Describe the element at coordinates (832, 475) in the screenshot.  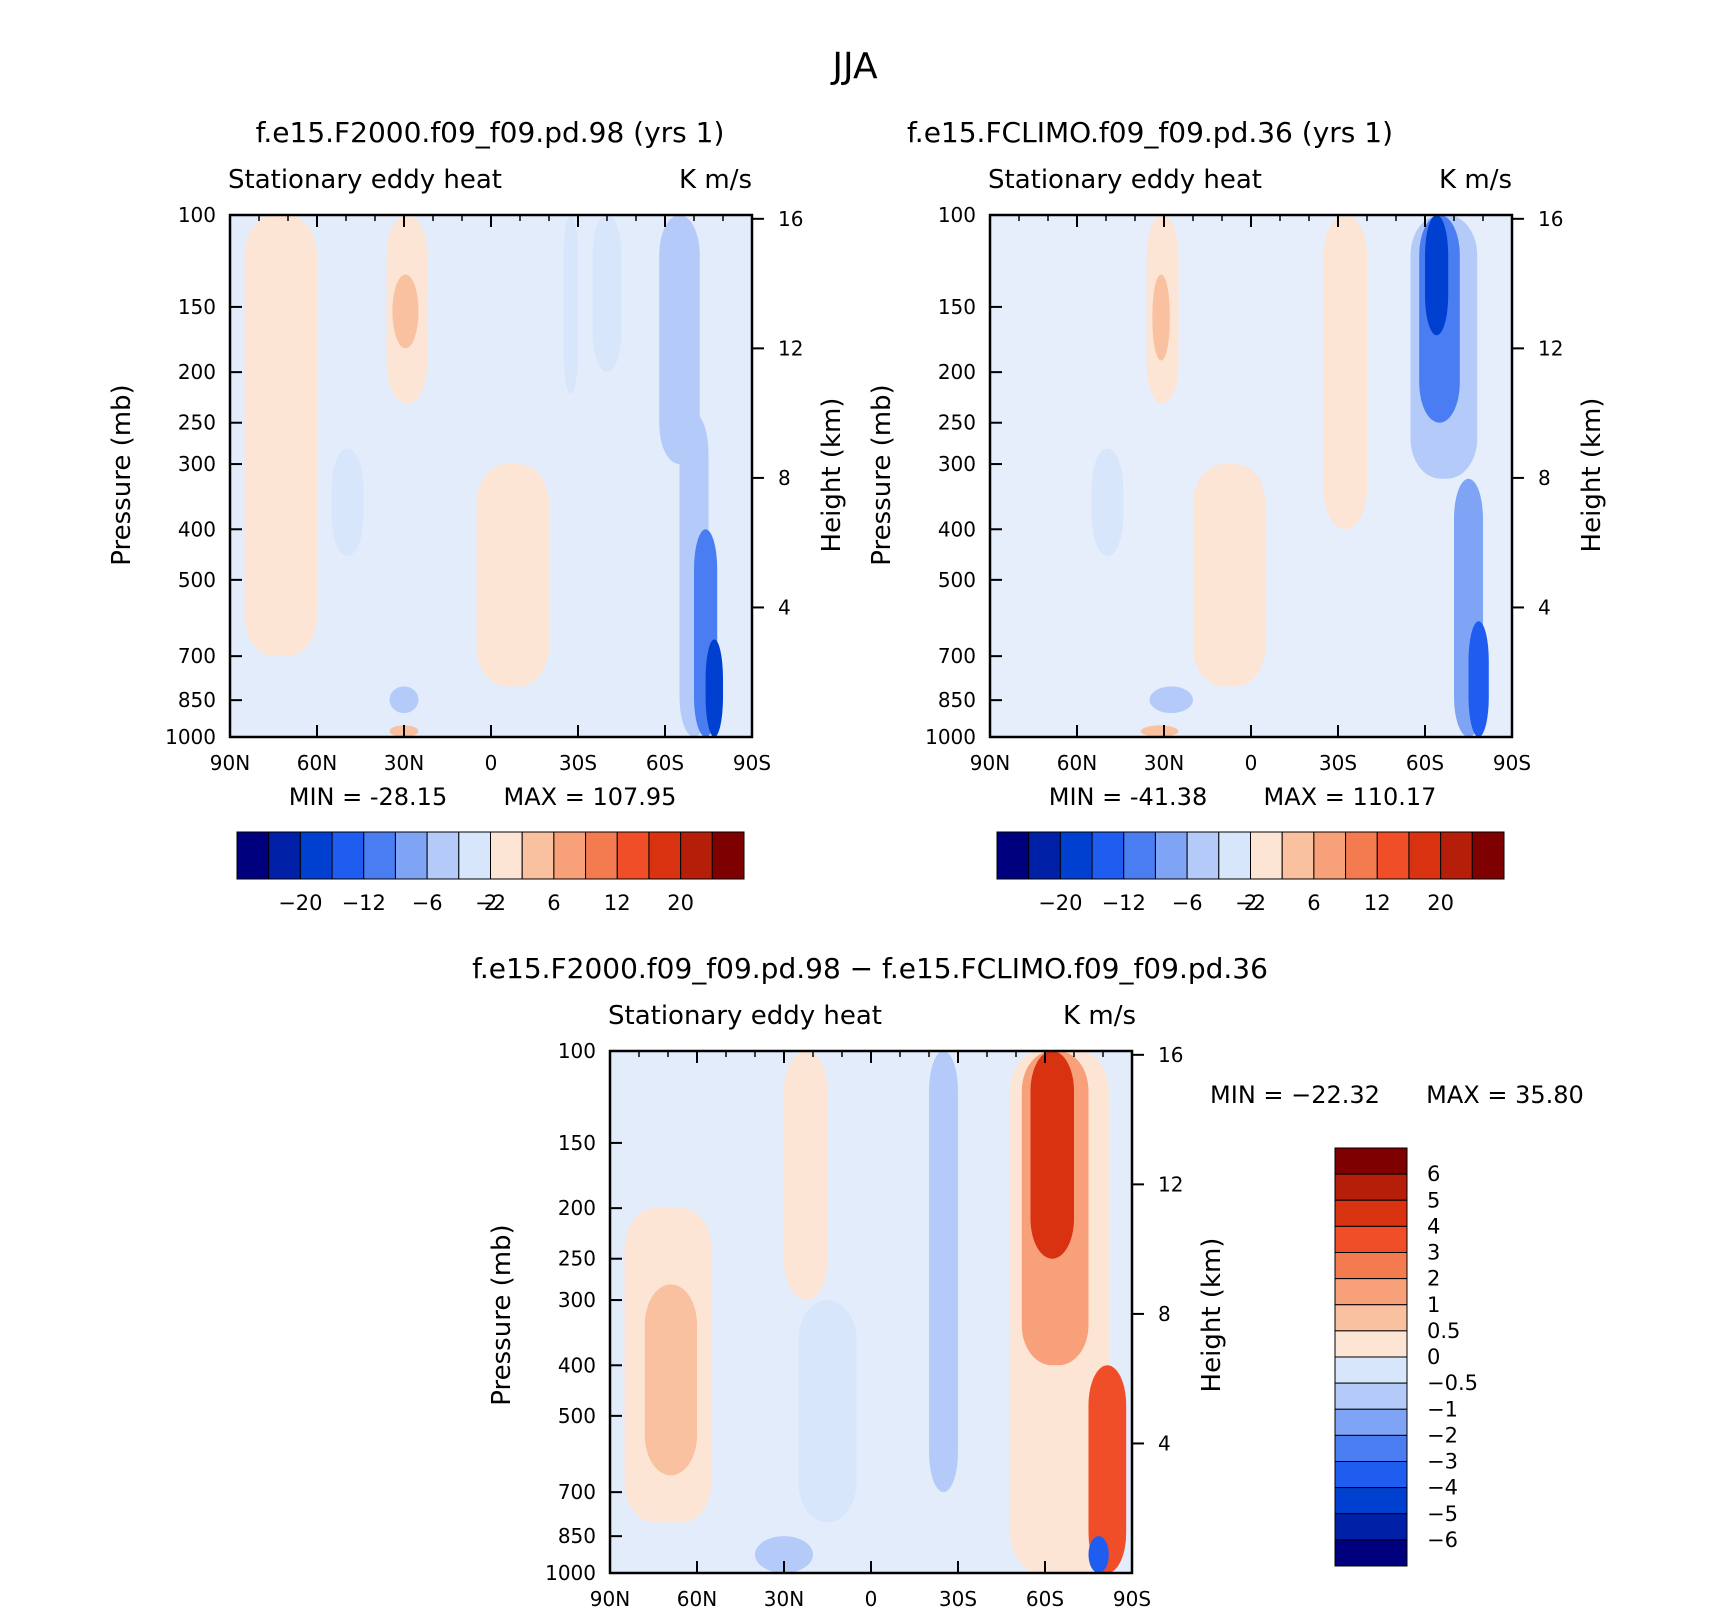
I see `panel1-ylabel2: Height (km)` at that location.